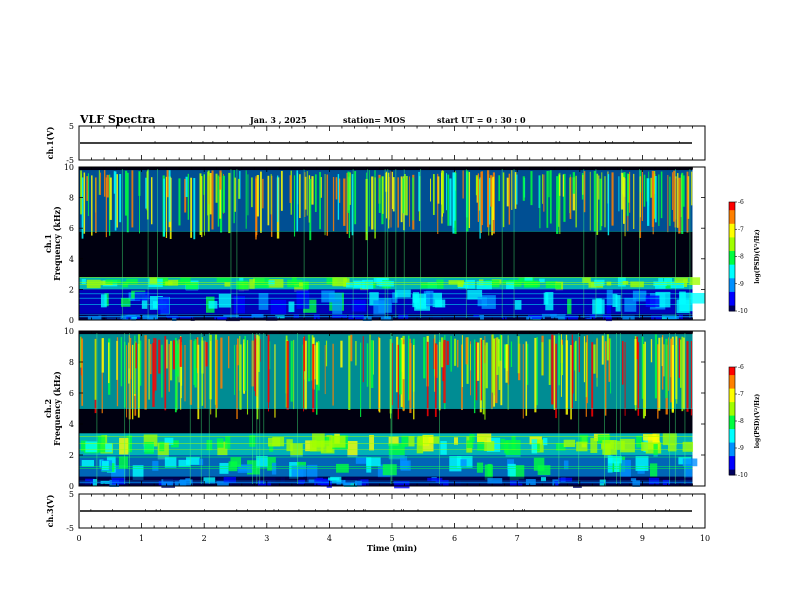  I want to click on cbar1-tick-label: -6, so click(741, 202).